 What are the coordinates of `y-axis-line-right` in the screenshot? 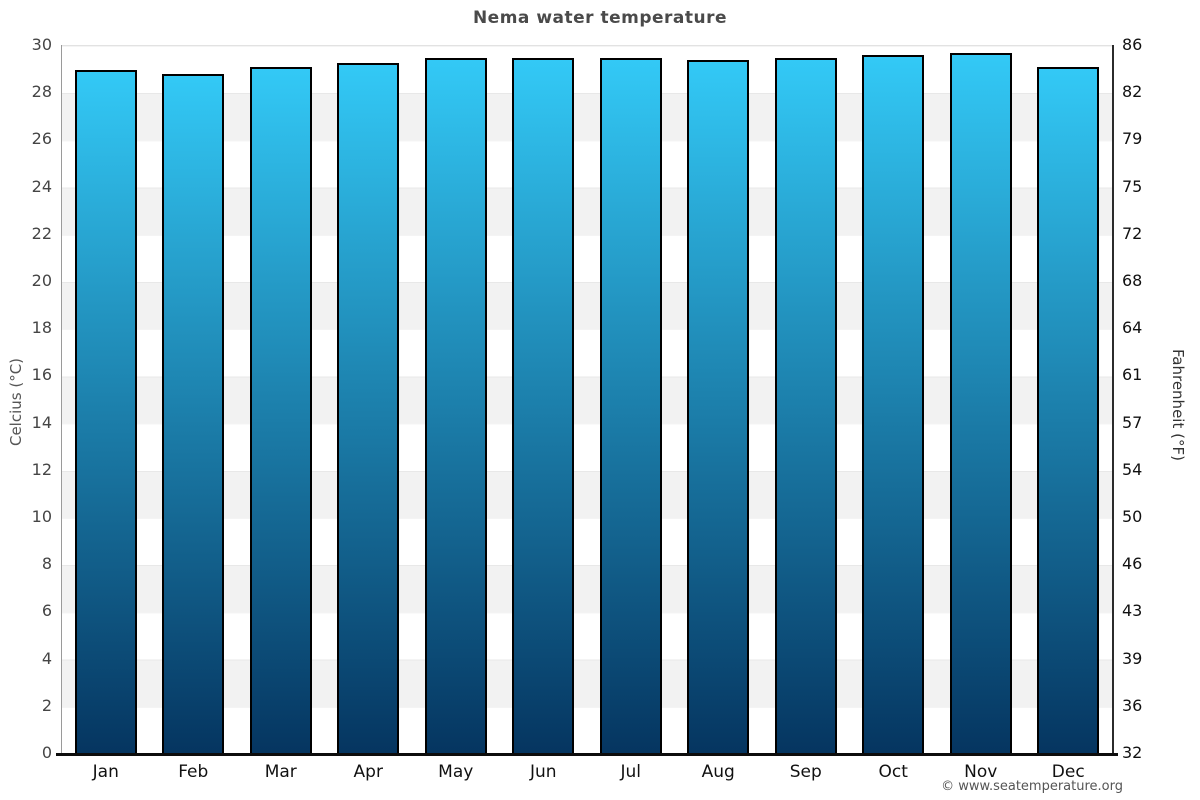 It's located at (1113, 399).